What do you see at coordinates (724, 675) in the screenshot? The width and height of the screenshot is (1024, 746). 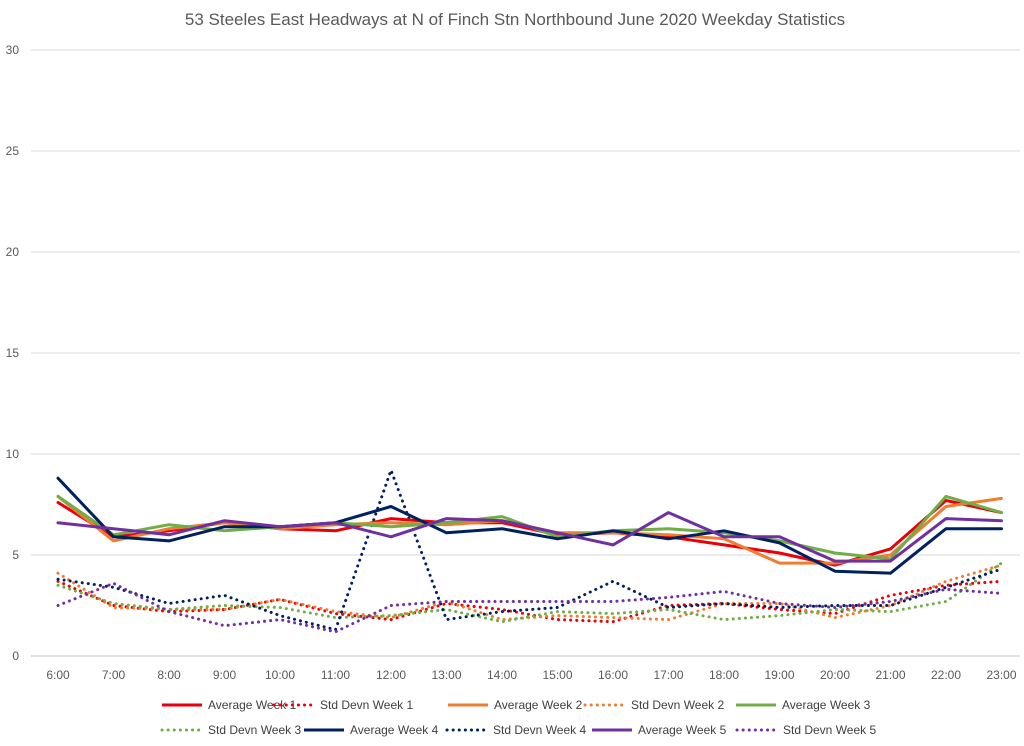 I see `x-tick-label: 18:00` at bounding box center [724, 675].